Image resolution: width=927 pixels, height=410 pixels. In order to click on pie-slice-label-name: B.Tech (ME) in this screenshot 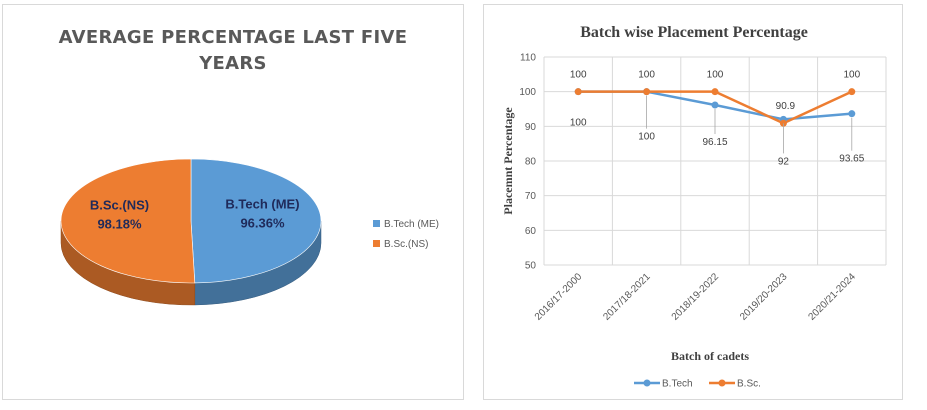, I will do `click(262, 203)`.